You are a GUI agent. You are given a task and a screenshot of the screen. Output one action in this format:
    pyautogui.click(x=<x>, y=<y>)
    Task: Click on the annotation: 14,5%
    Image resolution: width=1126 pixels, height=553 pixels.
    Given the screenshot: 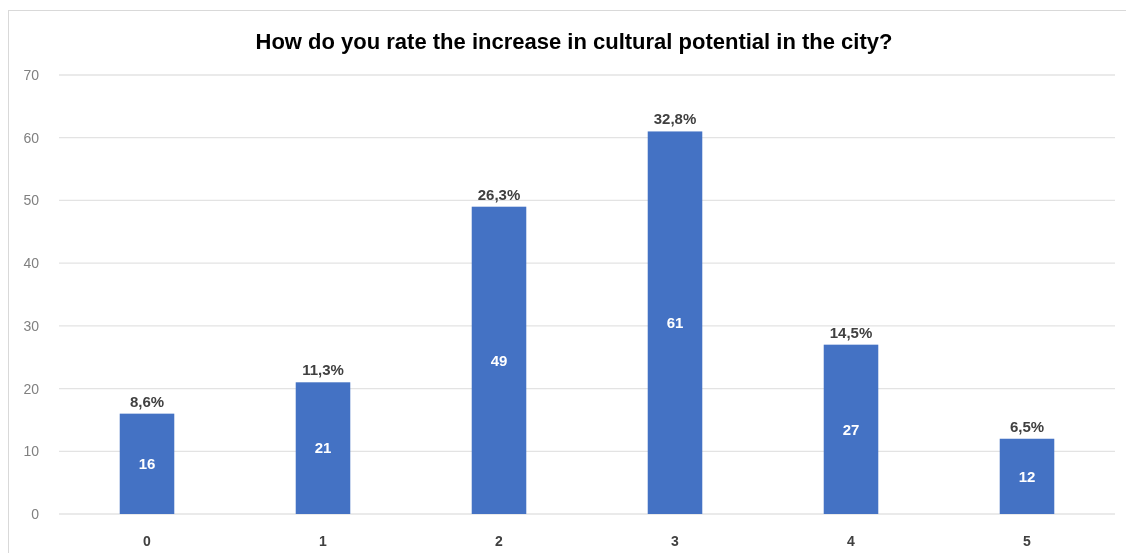 What is the action you would take?
    pyautogui.click(x=851, y=332)
    